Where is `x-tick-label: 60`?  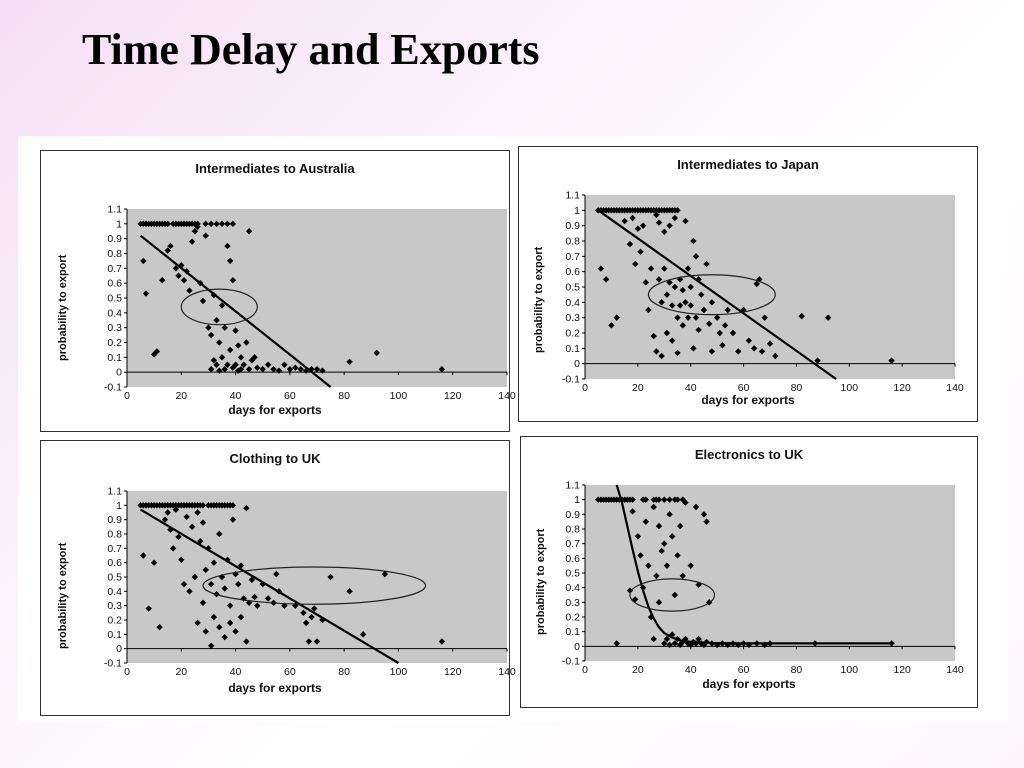 x-tick-label: 60 is located at coordinates (290, 396).